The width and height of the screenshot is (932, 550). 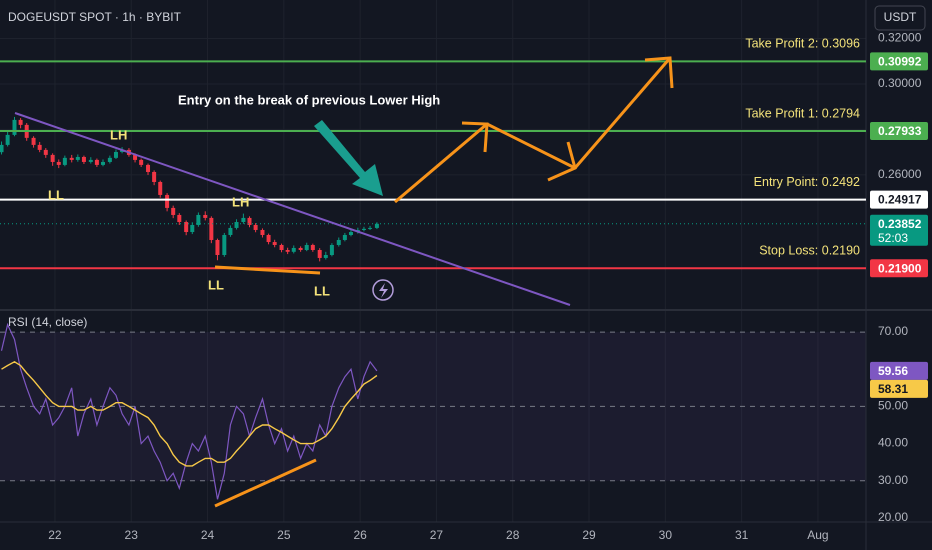 I want to click on currency-button-label: USDT, so click(x=900, y=17).